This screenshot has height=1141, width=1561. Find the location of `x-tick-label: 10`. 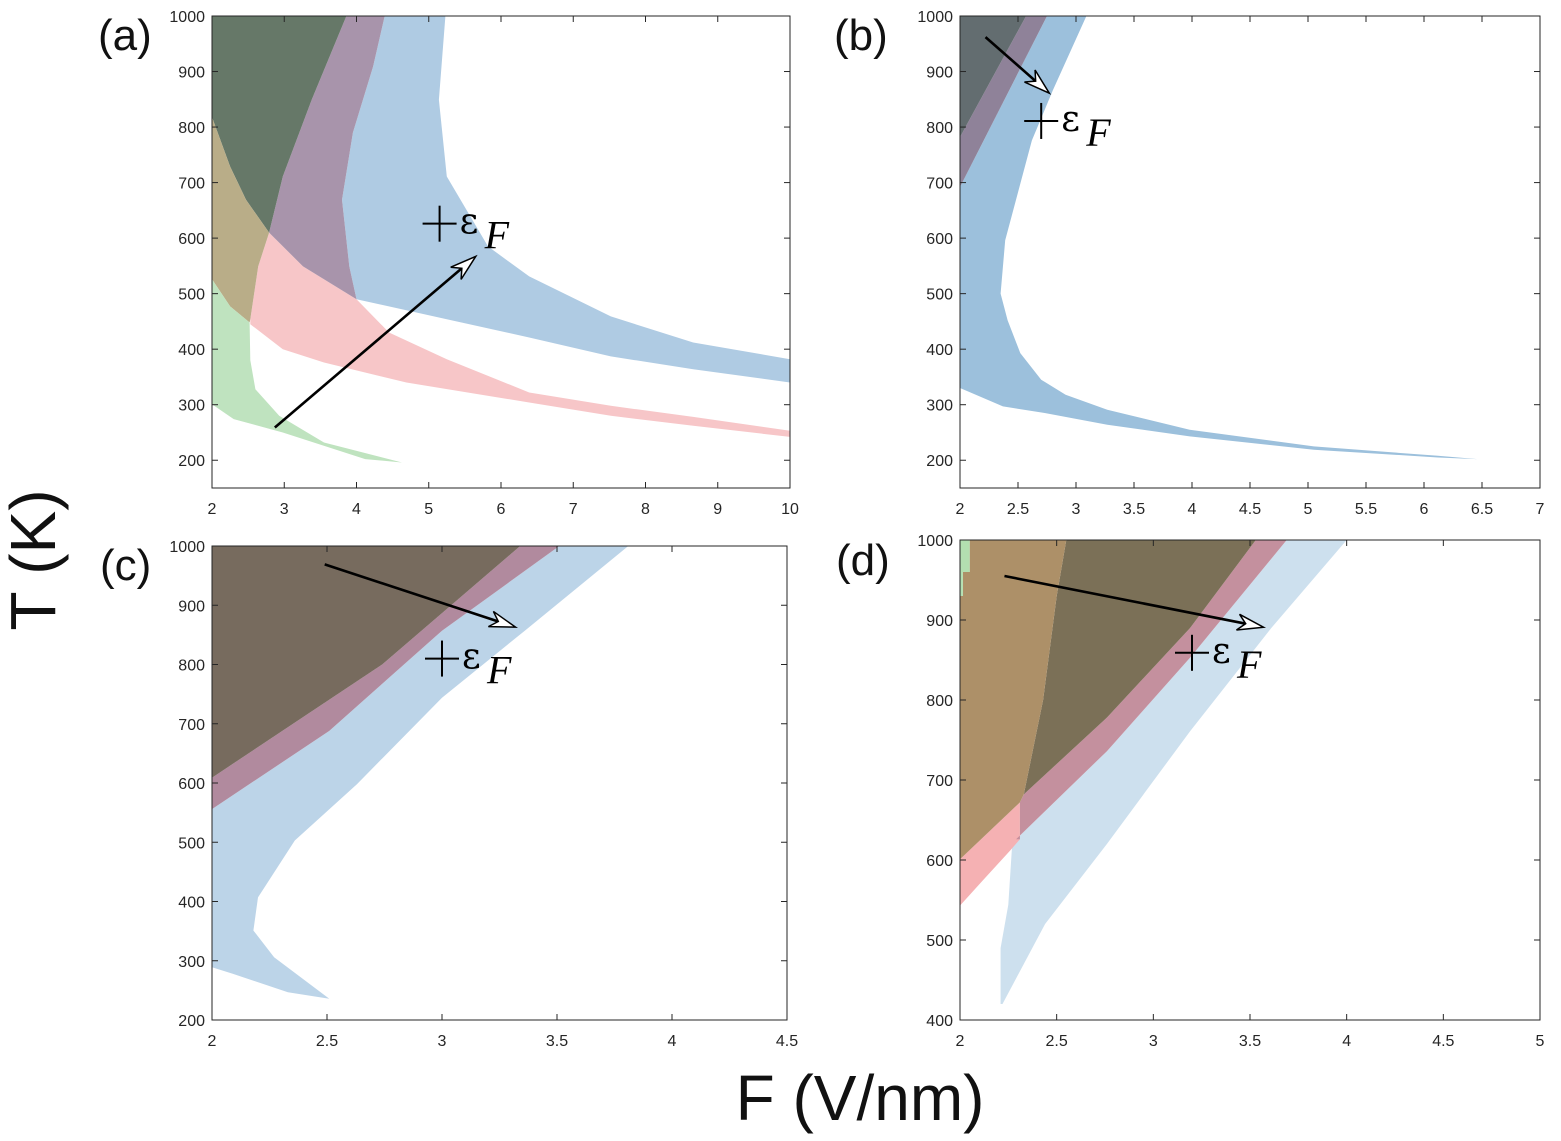

x-tick-label: 10 is located at coordinates (790, 509).